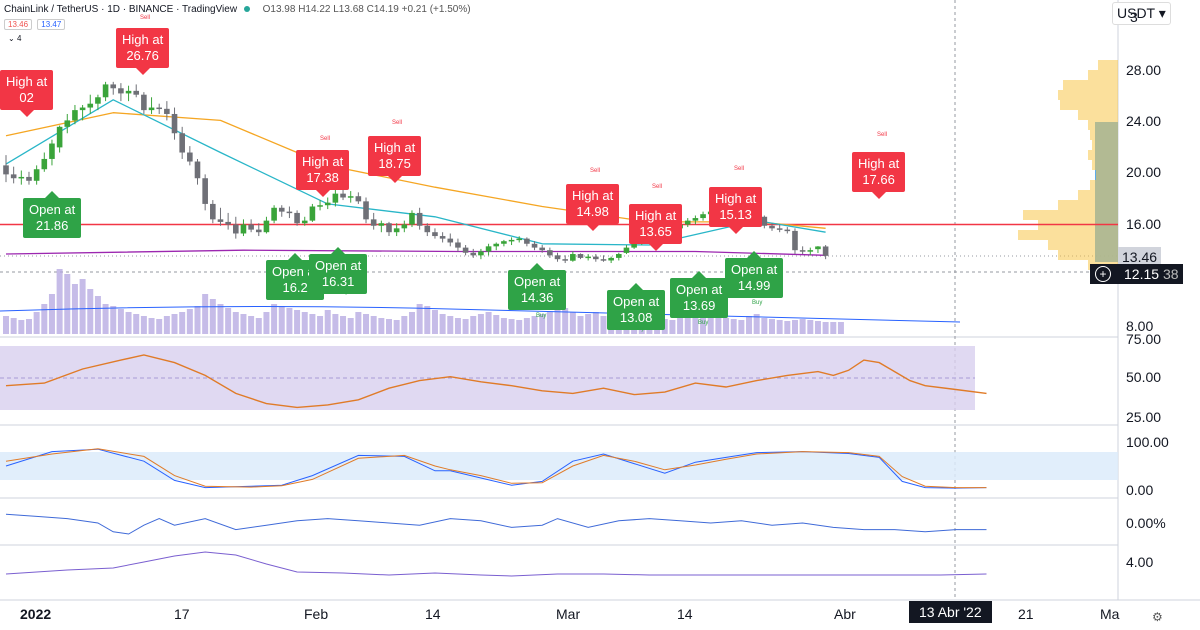 The image size is (1200, 630). Describe the element at coordinates (496, 564) in the screenshot. I see `indicator4-line` at that location.